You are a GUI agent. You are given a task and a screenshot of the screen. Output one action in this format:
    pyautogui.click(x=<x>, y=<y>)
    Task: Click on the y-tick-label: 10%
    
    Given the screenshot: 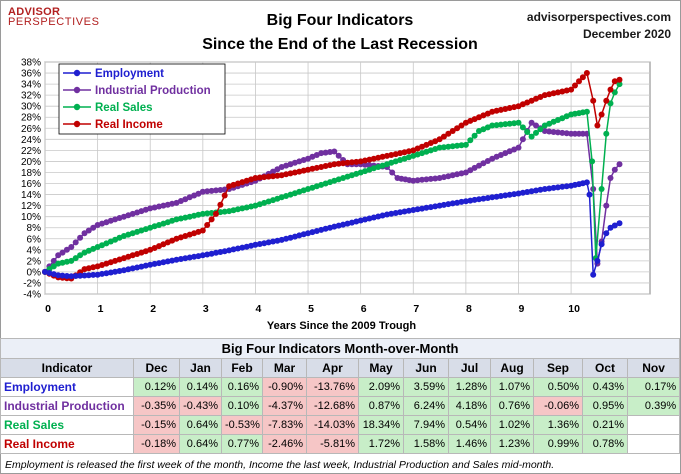 What is the action you would take?
    pyautogui.click(x=31, y=217)
    